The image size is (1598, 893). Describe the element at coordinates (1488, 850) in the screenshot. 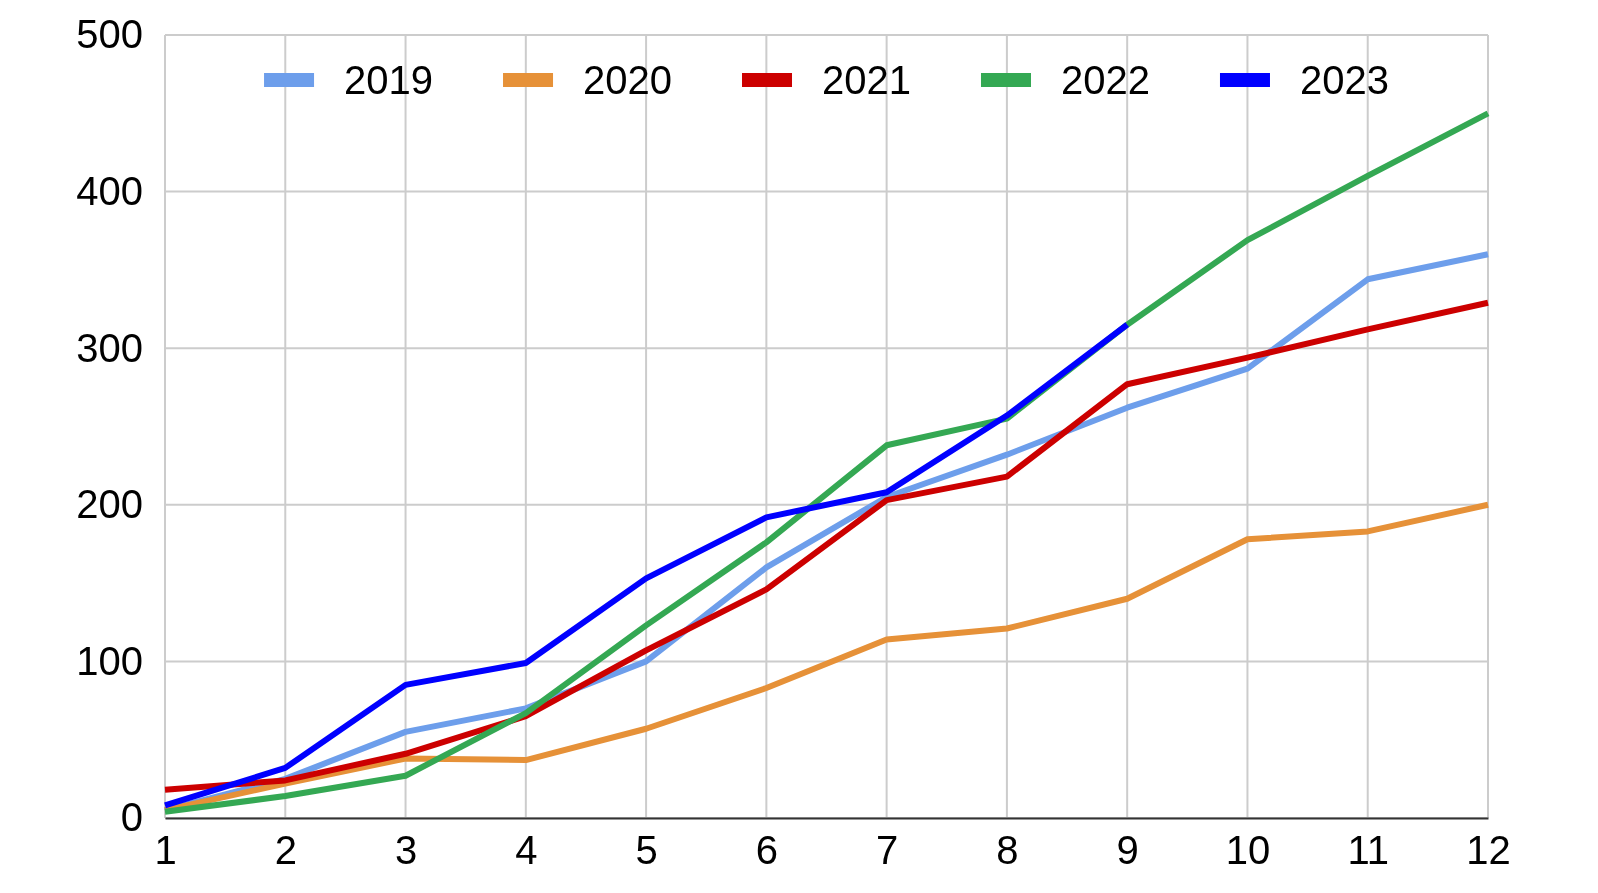

I see `x-tick-label: 12` at that location.